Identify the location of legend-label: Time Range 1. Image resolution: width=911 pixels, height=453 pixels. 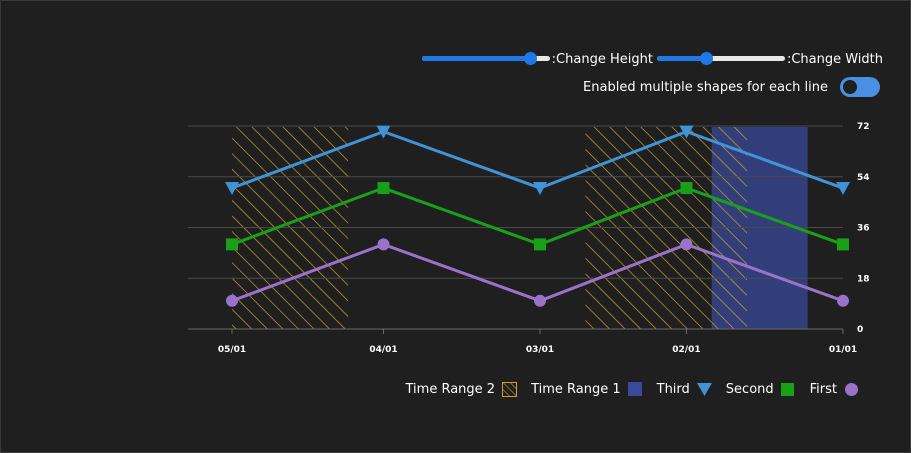
(576, 389).